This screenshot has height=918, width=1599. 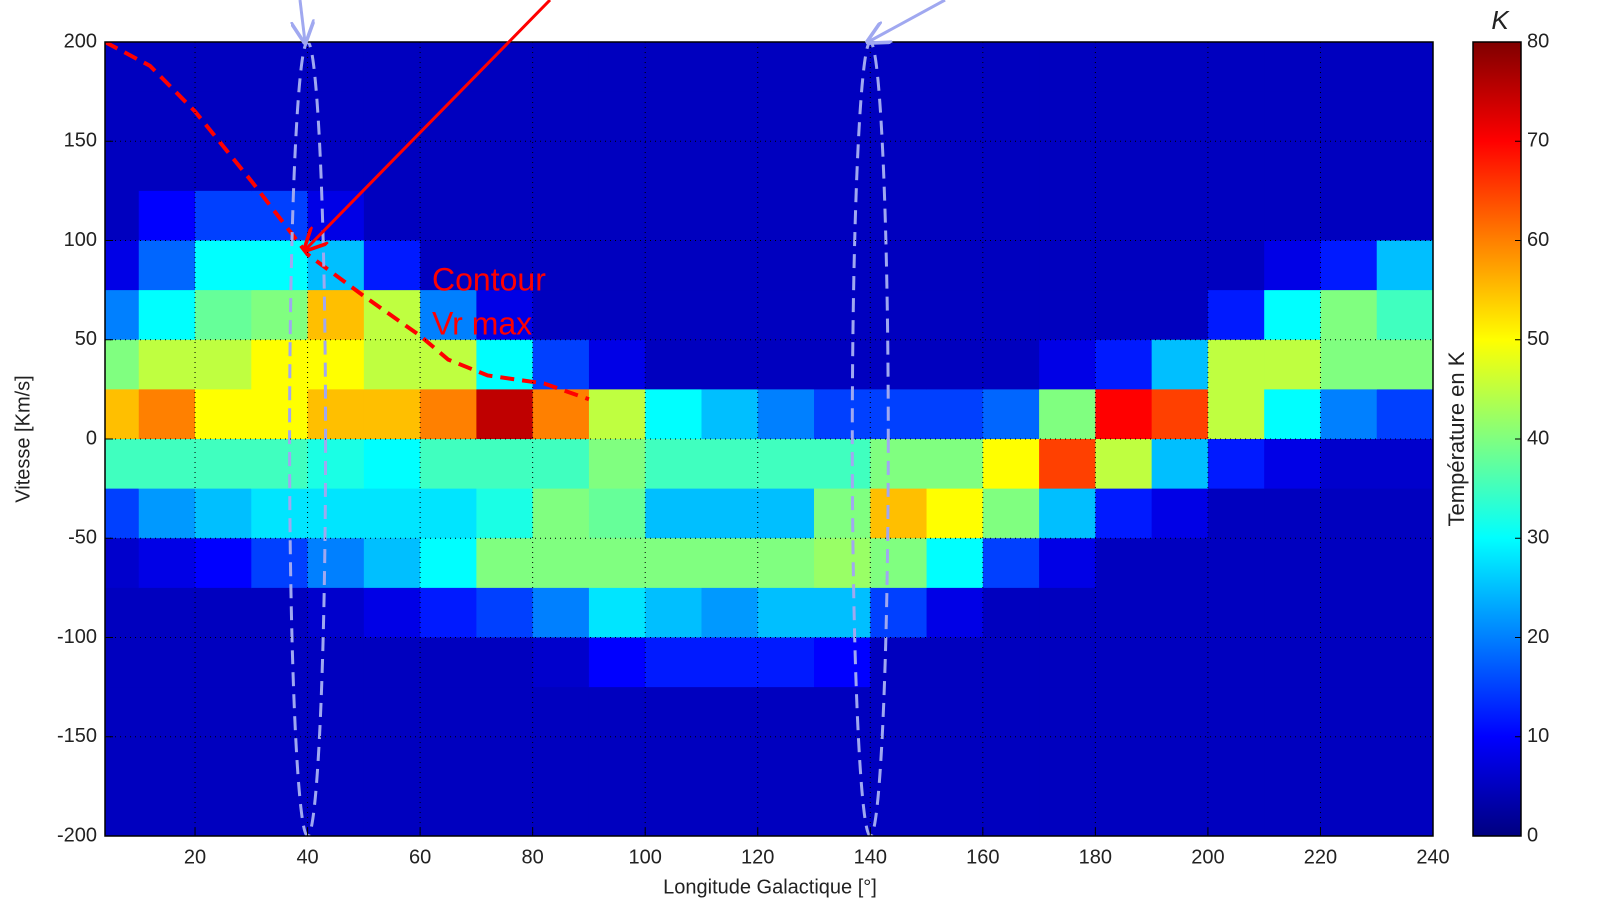 What do you see at coordinates (1497, 439) in the screenshot?
I see `colorbar` at bounding box center [1497, 439].